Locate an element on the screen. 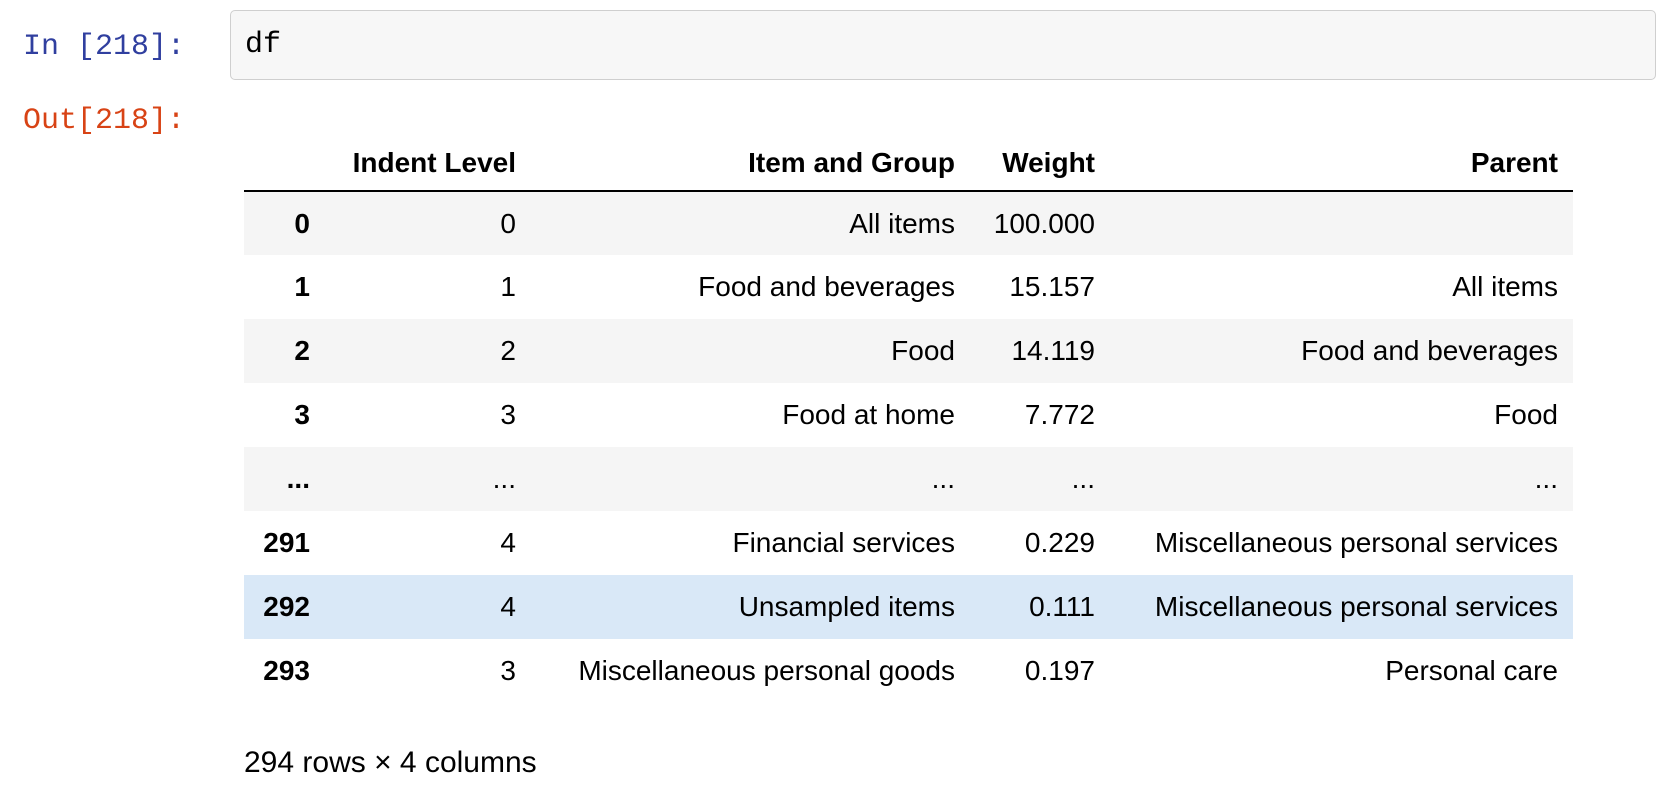 This screenshot has height=810, width=1666. table-cell is located at coordinates (1341, 223).